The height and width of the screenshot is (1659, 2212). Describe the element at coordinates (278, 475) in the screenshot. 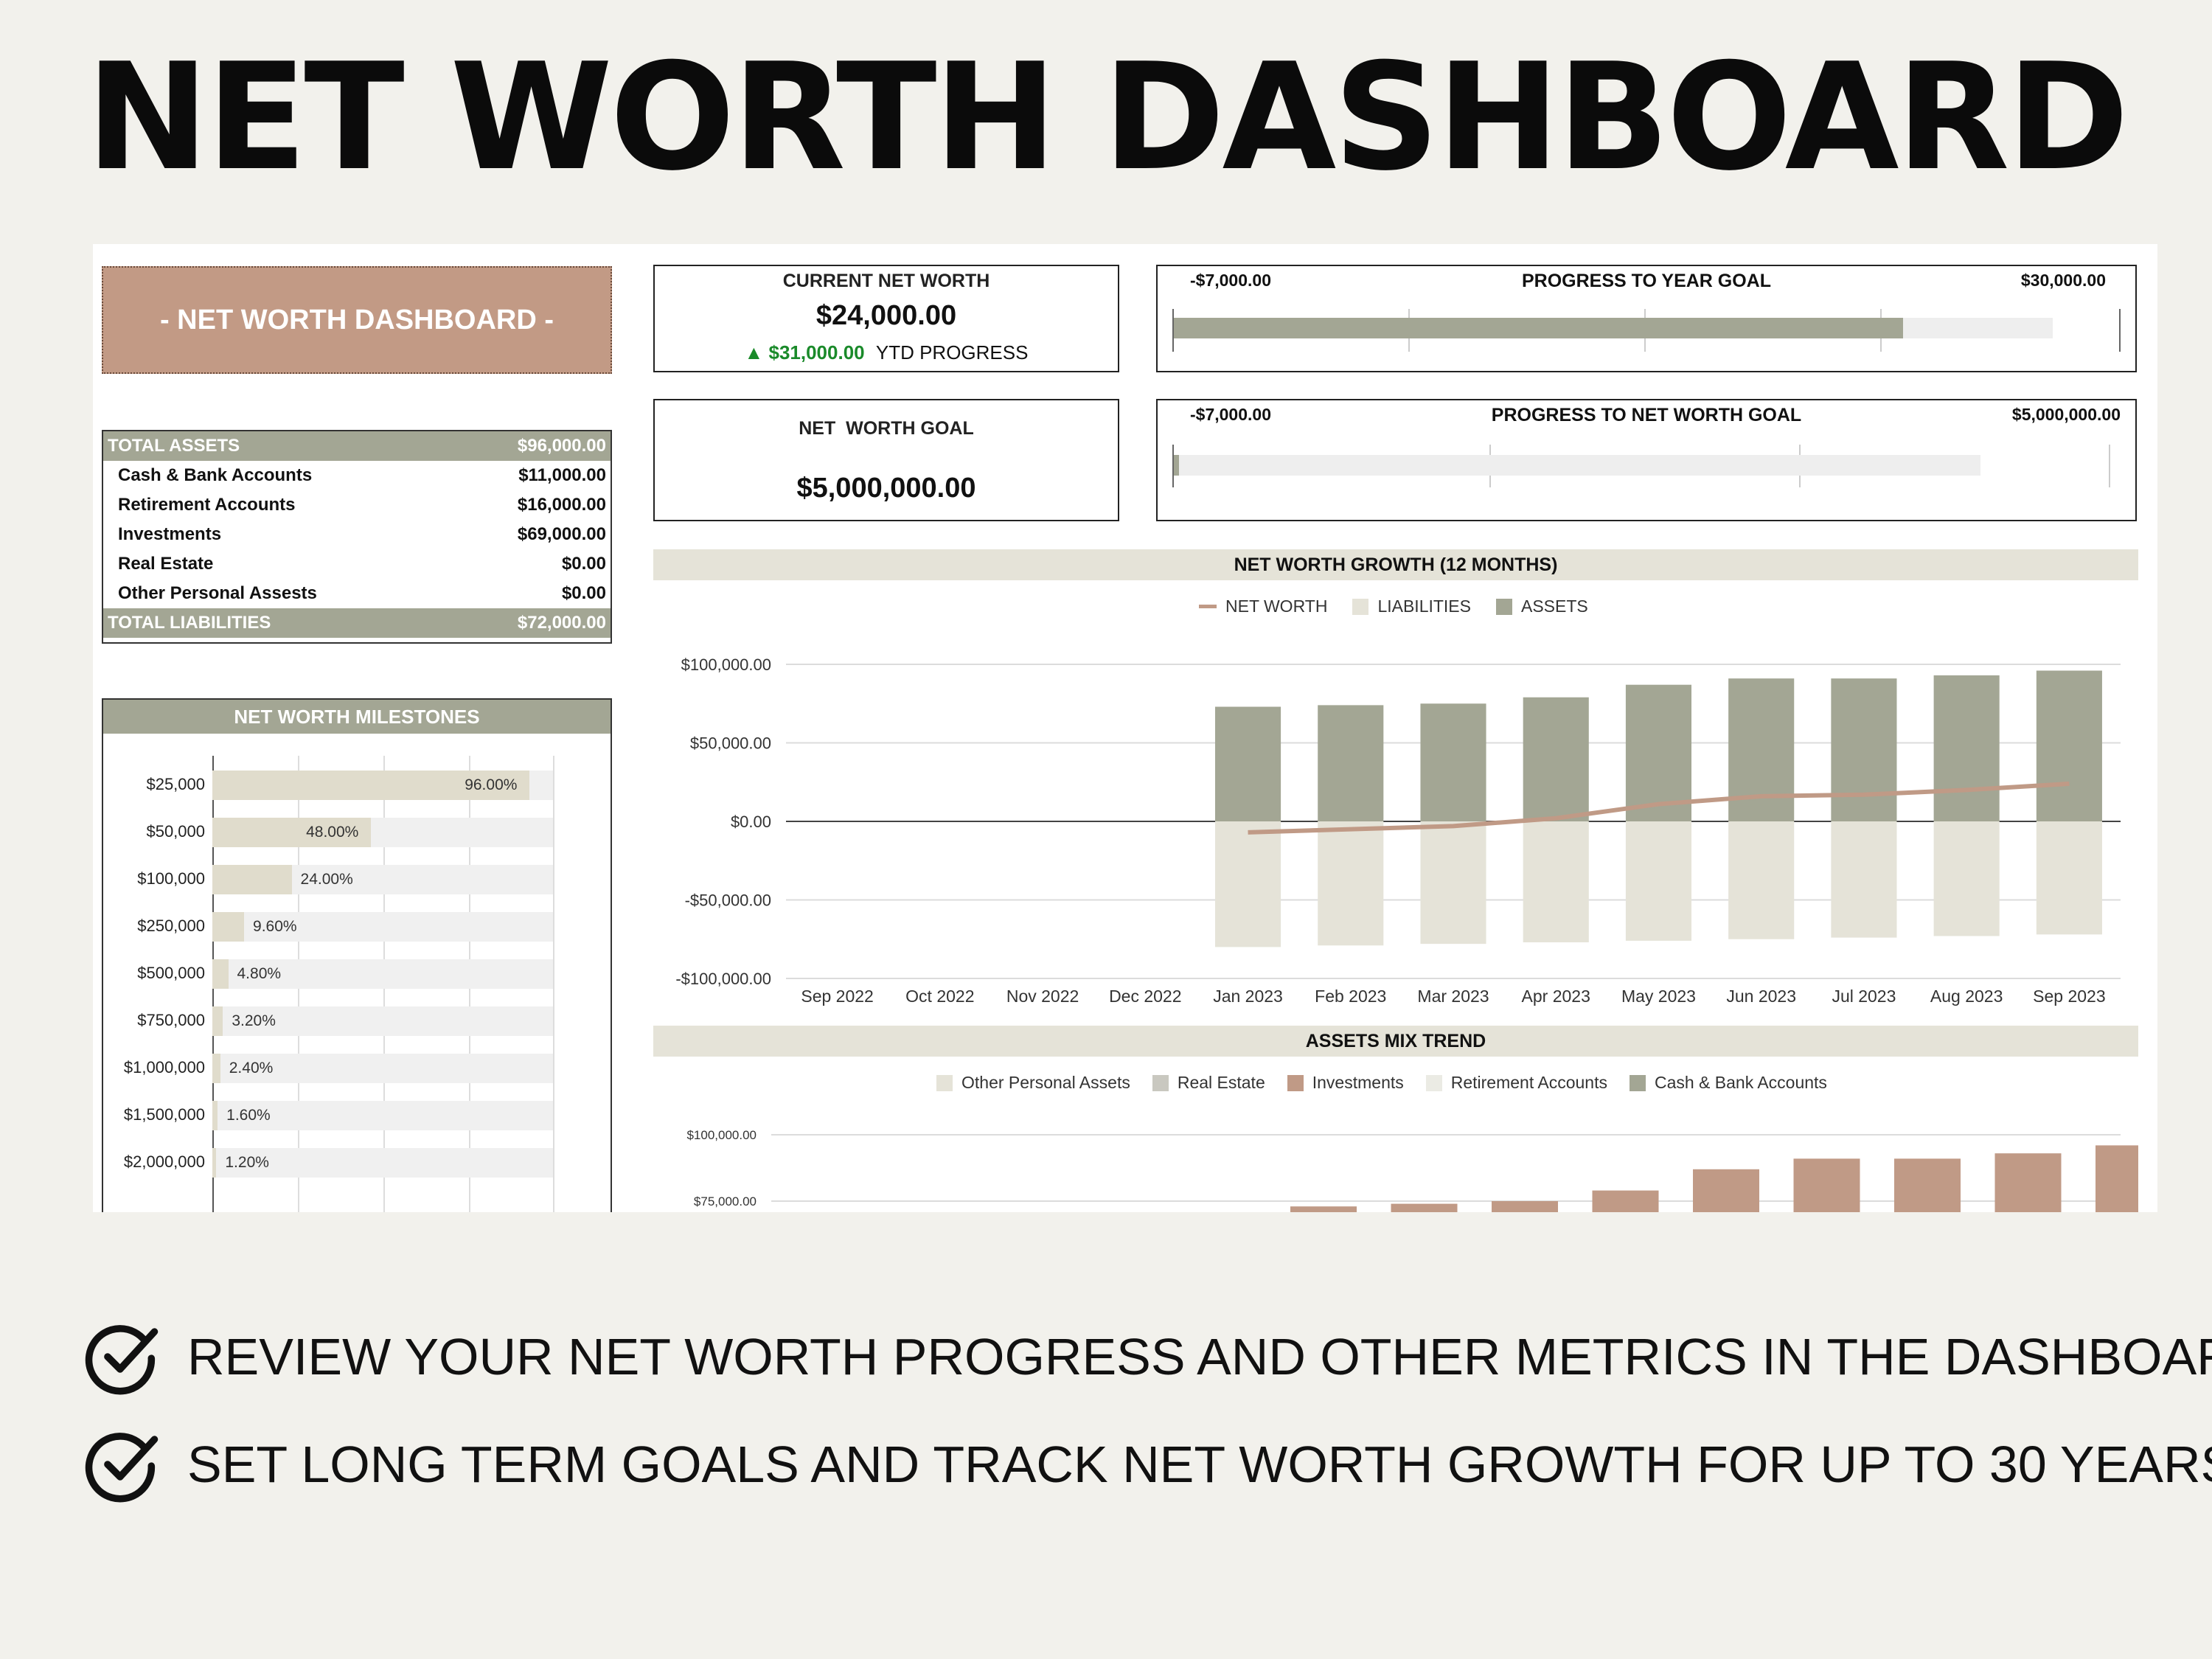

I see `asset-label: Cash & Bank Accounts` at that location.